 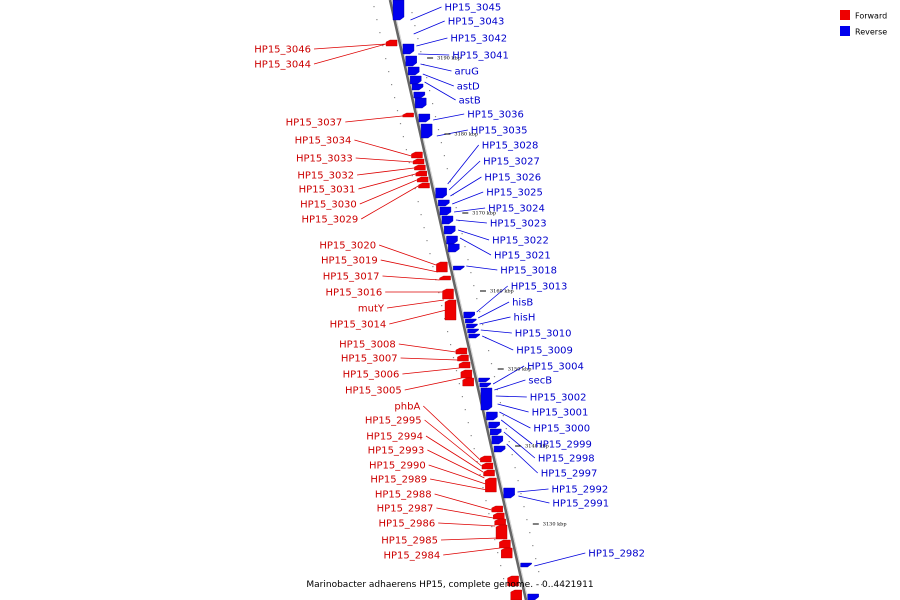 I want to click on legend-reverse-label: Reverse, so click(x=871, y=32).